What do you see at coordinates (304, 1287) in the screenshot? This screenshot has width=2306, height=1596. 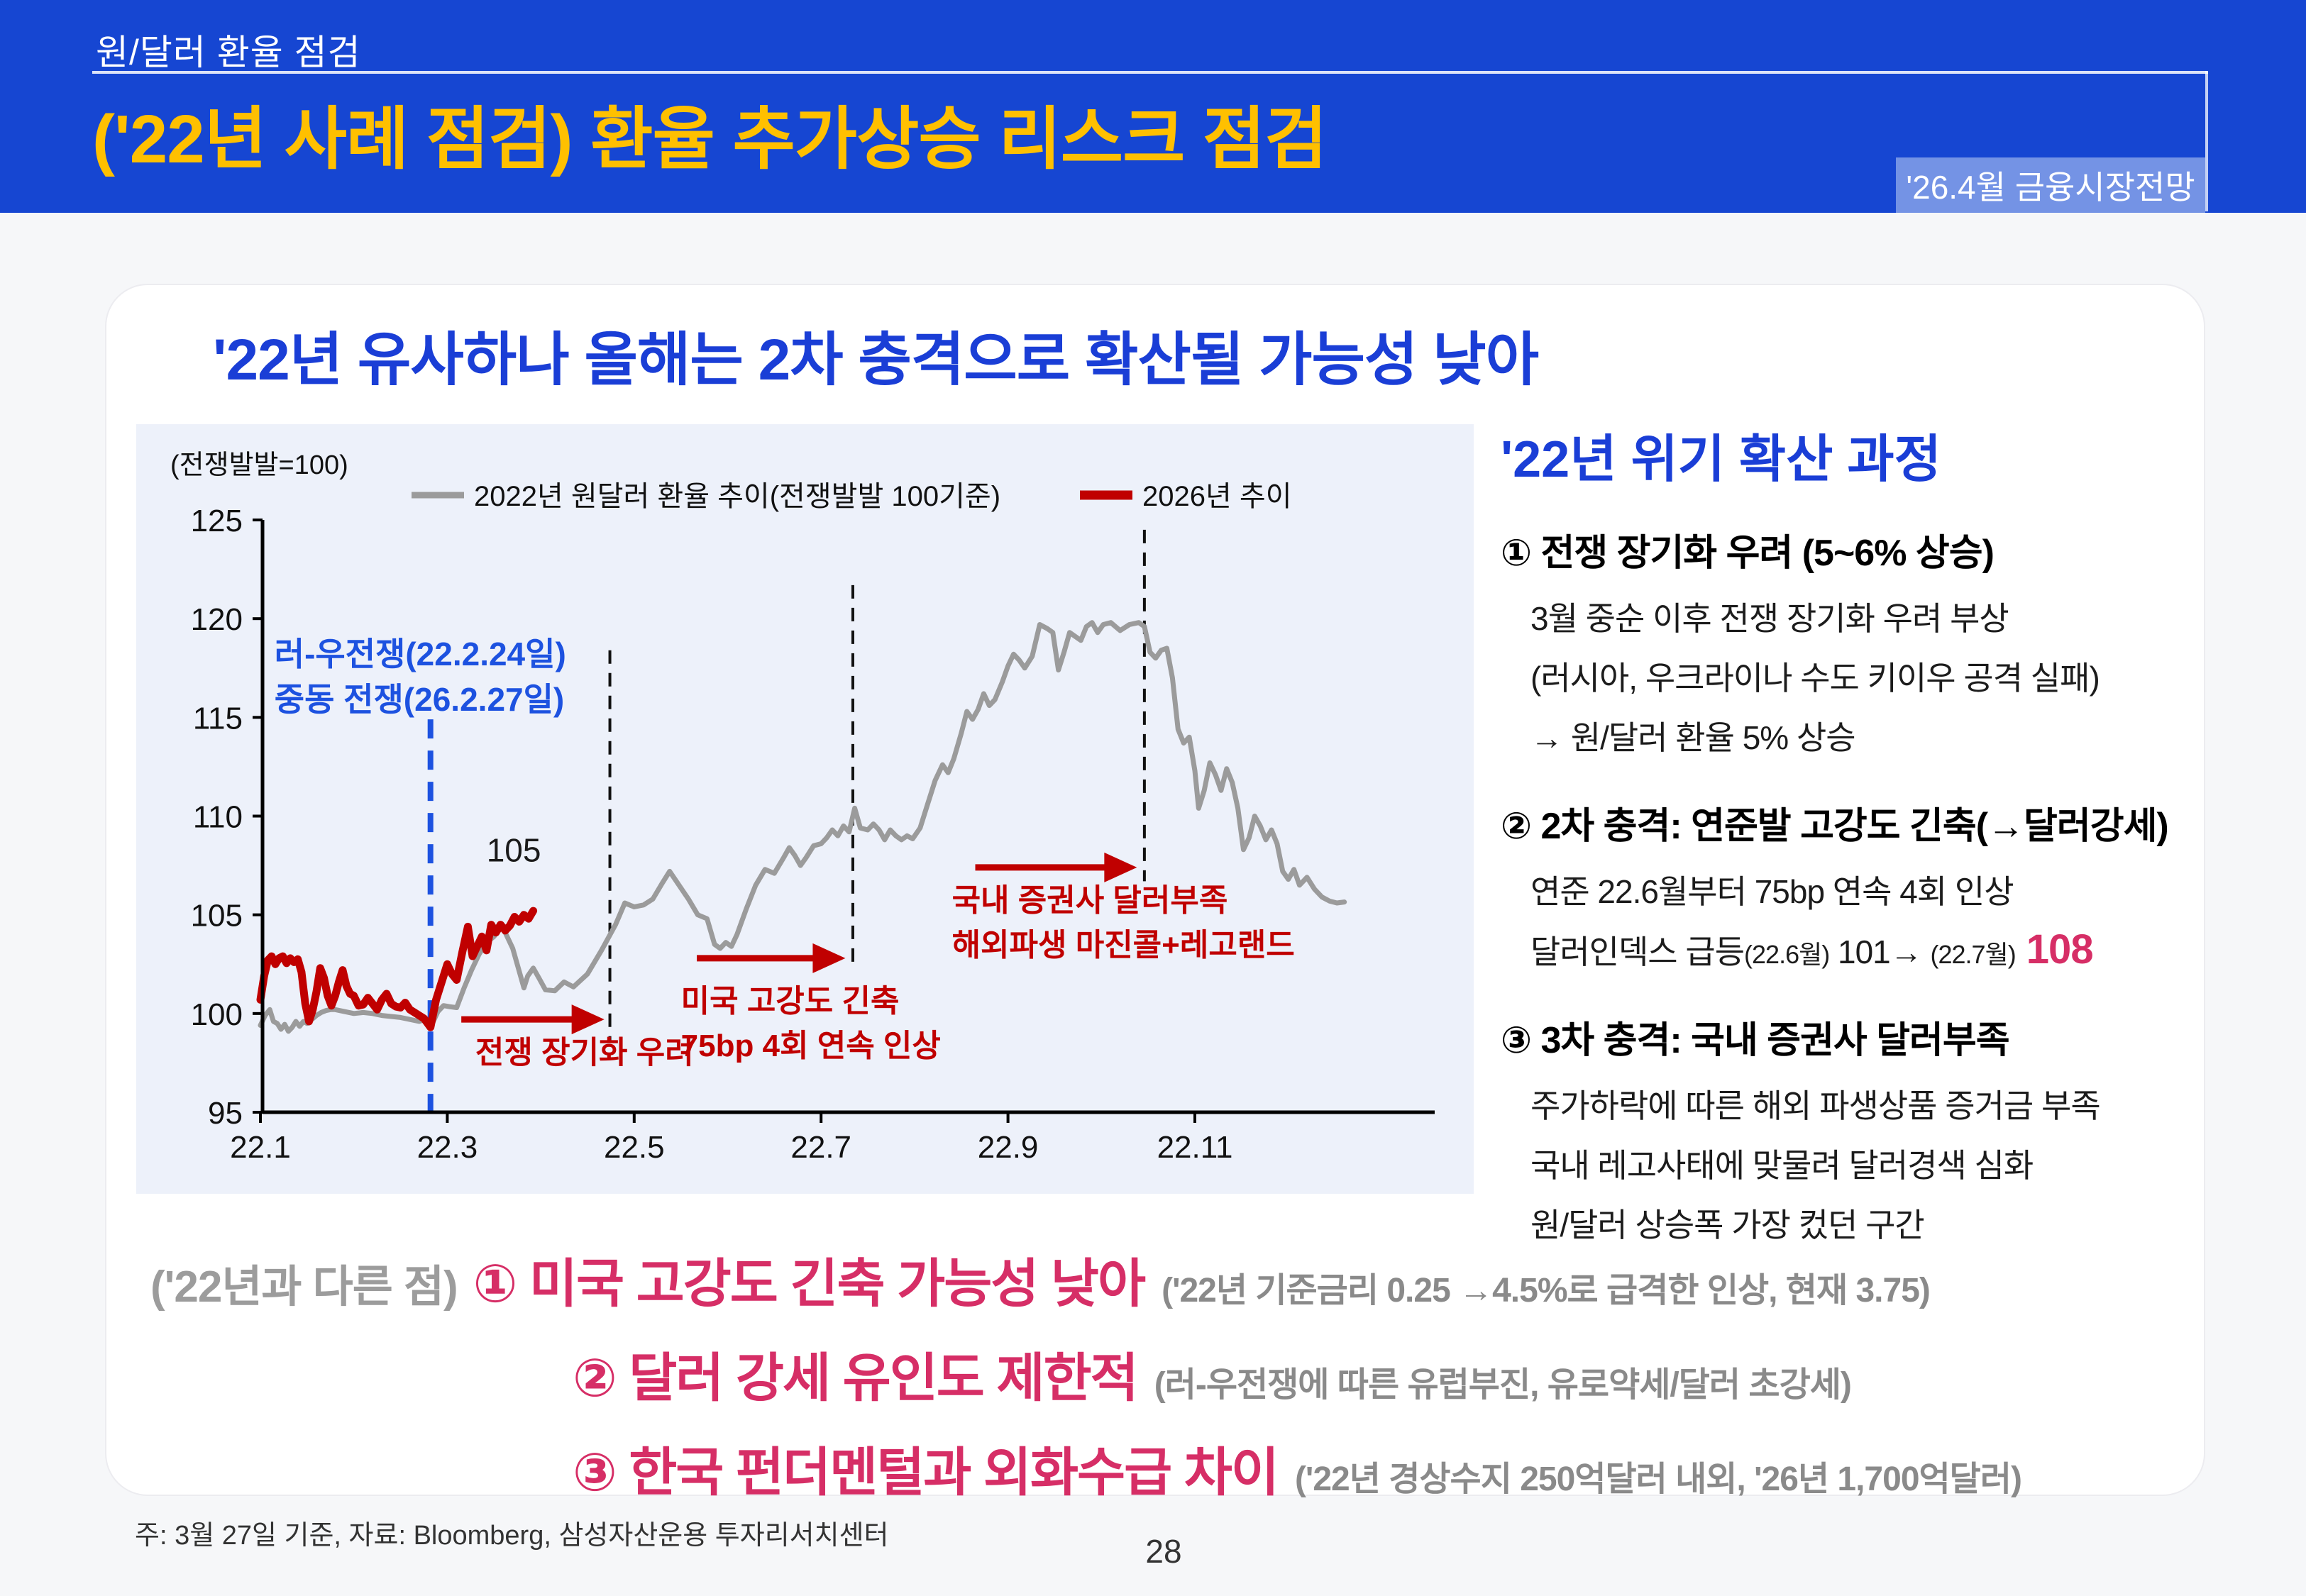 I see `difference-prefix: ('22년과 다른 점)` at bounding box center [304, 1287].